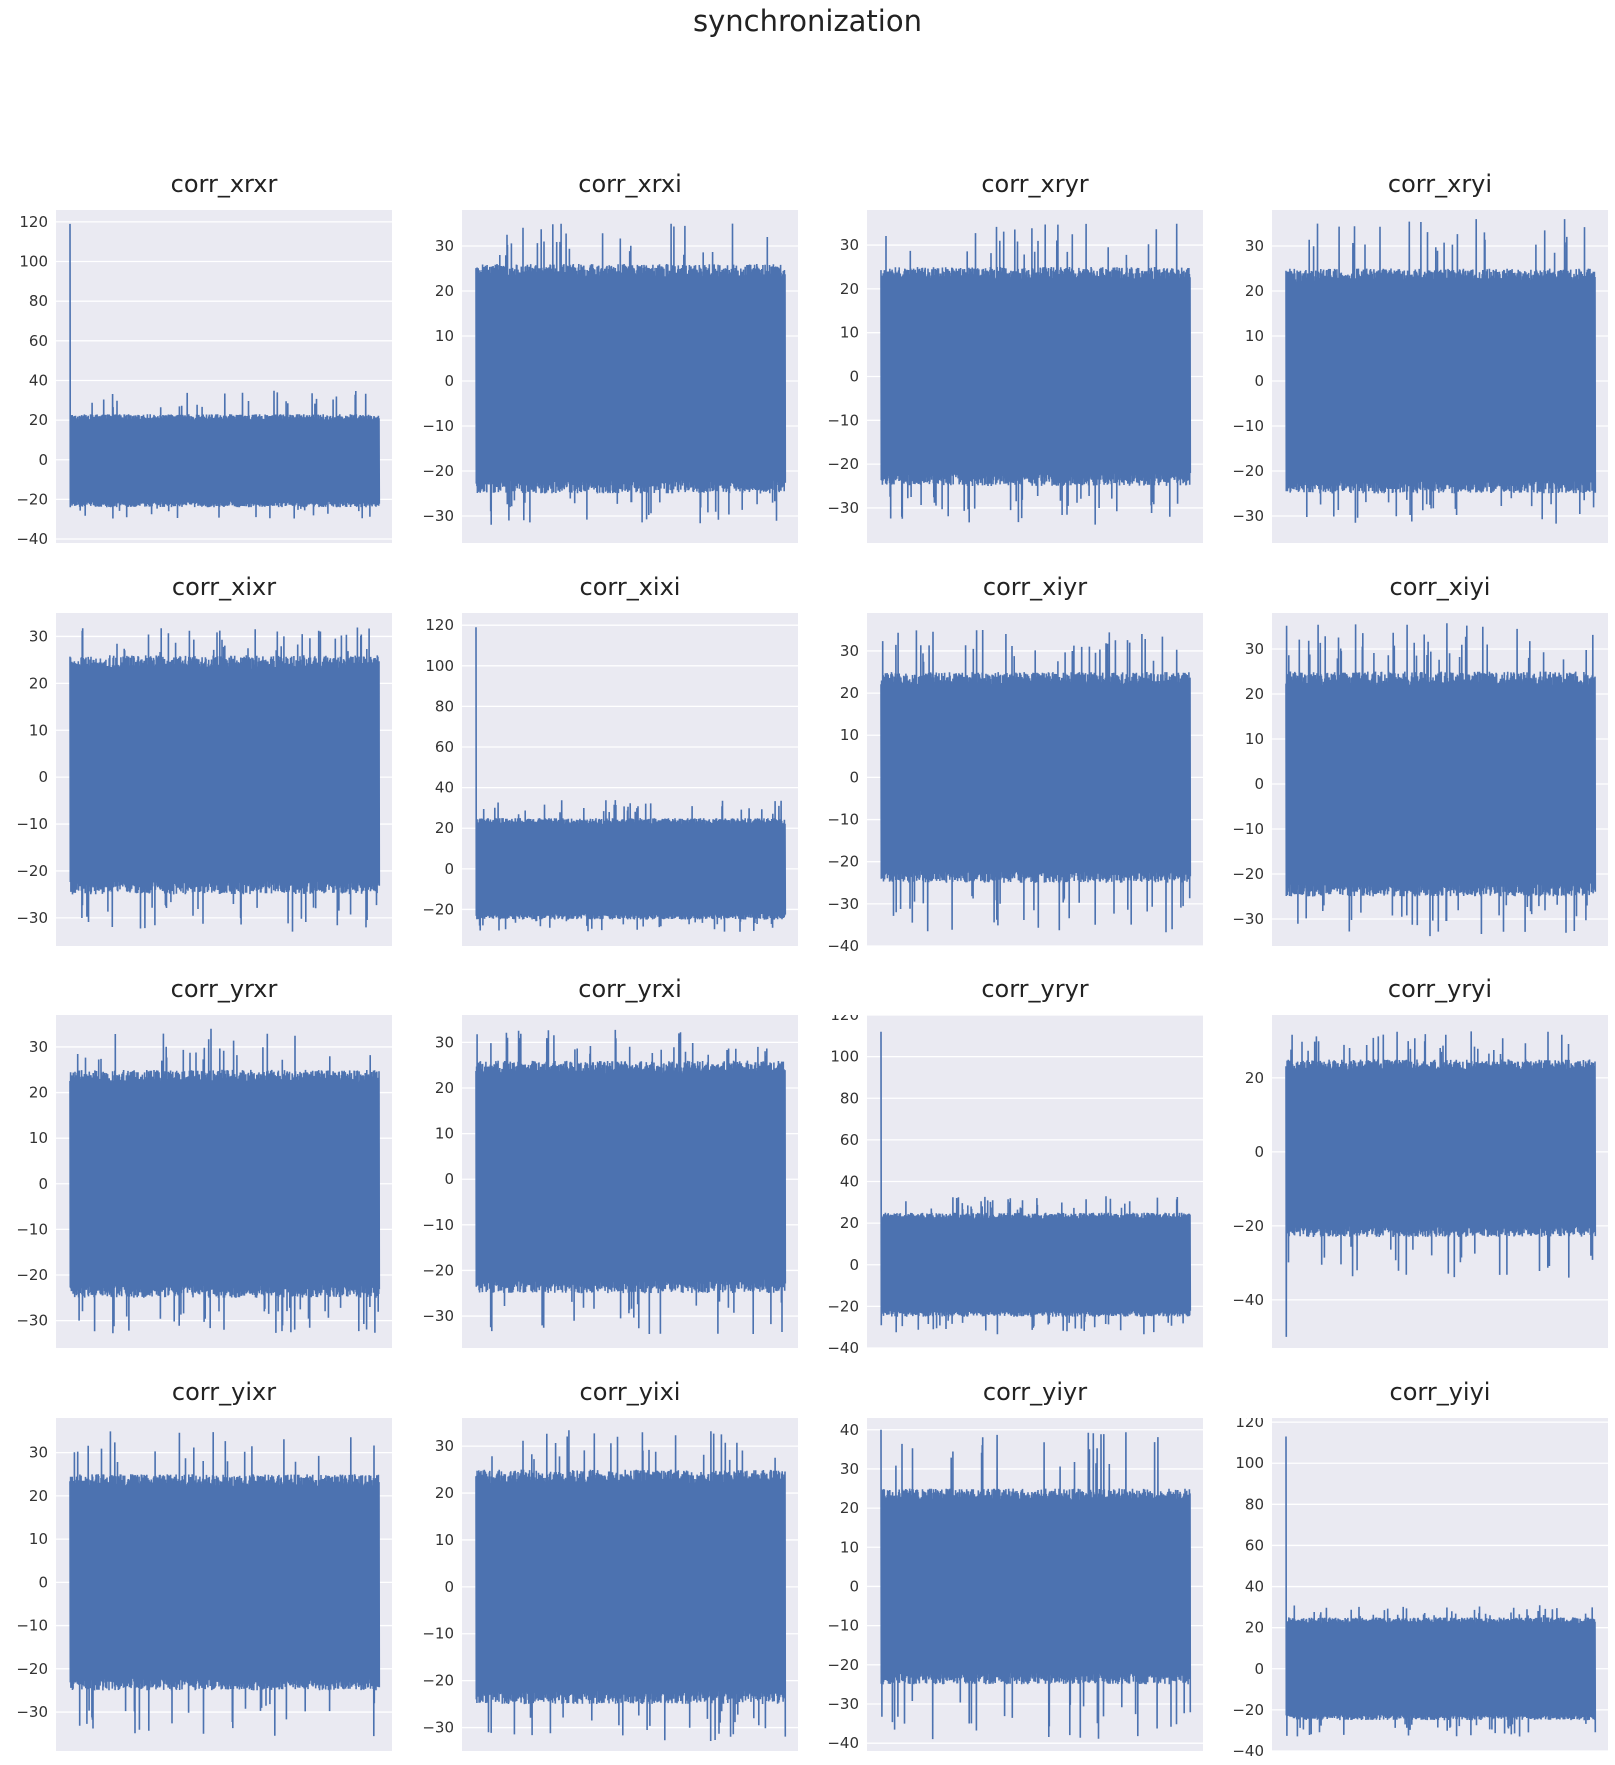 The height and width of the screenshot is (1765, 1615). I want to click on subplot-corr-yiyr: corr_yiyr −40 −30 −20 −10 0 10 20 30 40, so click(1007, 1567).